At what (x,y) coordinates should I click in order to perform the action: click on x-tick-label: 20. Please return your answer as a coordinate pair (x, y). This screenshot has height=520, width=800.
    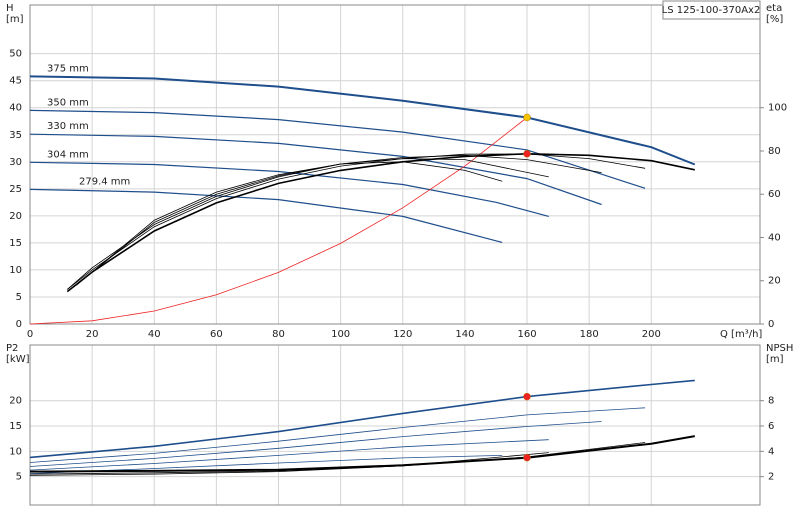
    Looking at the image, I should click on (92, 334).